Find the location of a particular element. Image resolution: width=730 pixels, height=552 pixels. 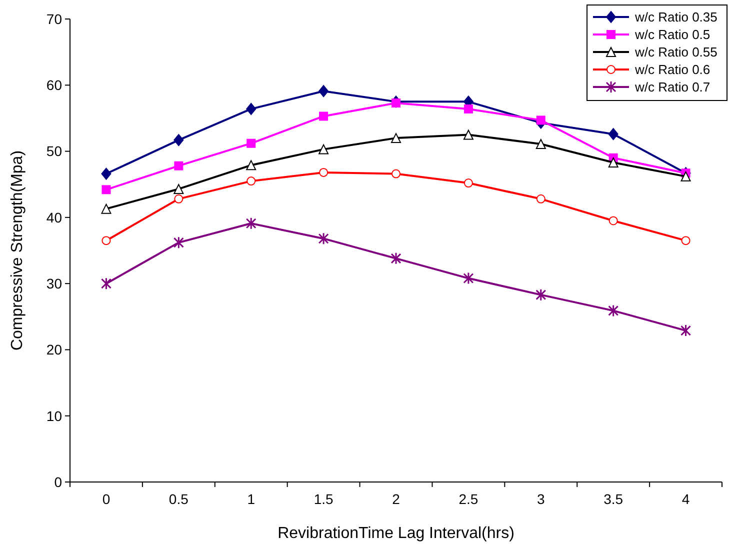

y-tick-label: 20 is located at coordinates (54, 350).